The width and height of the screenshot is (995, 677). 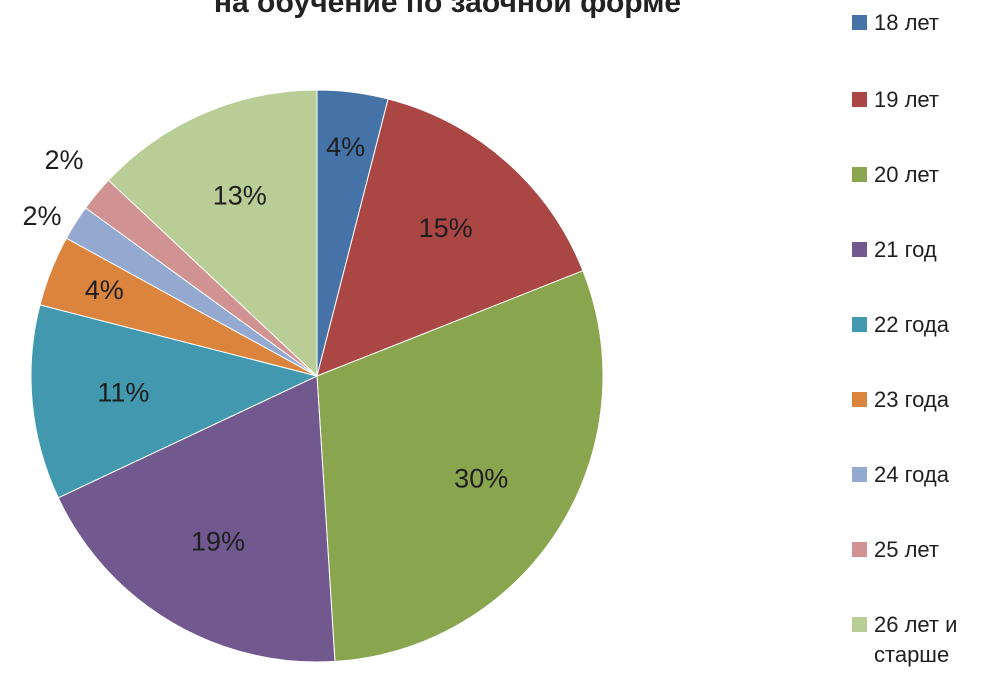 I want to click on legend-item-8: 25 лет, so click(x=918, y=550).